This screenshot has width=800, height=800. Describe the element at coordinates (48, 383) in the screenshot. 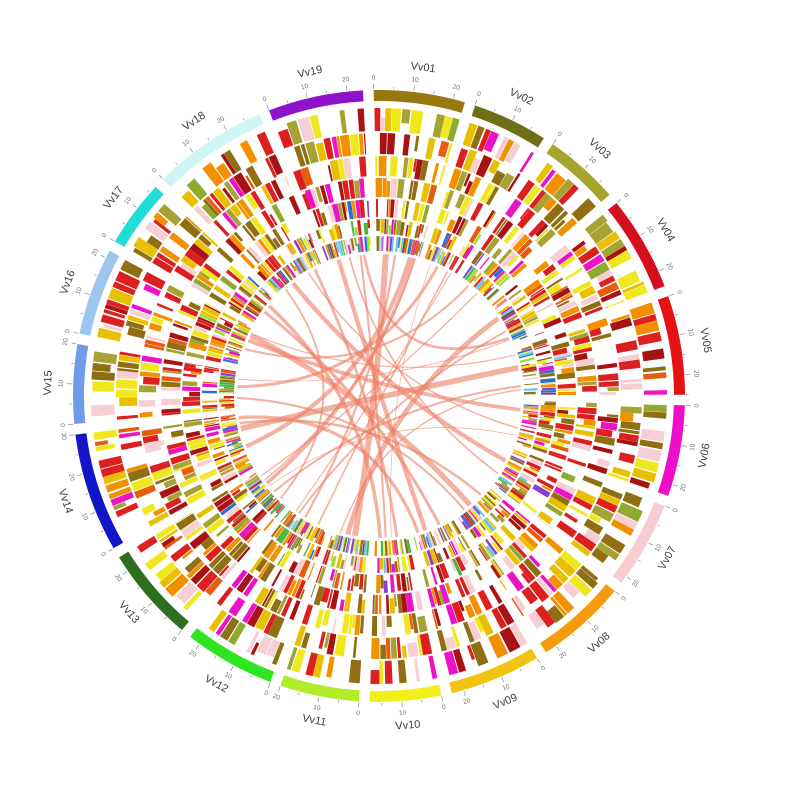

I see `chromosome-label-Vv15: Vv15` at that location.